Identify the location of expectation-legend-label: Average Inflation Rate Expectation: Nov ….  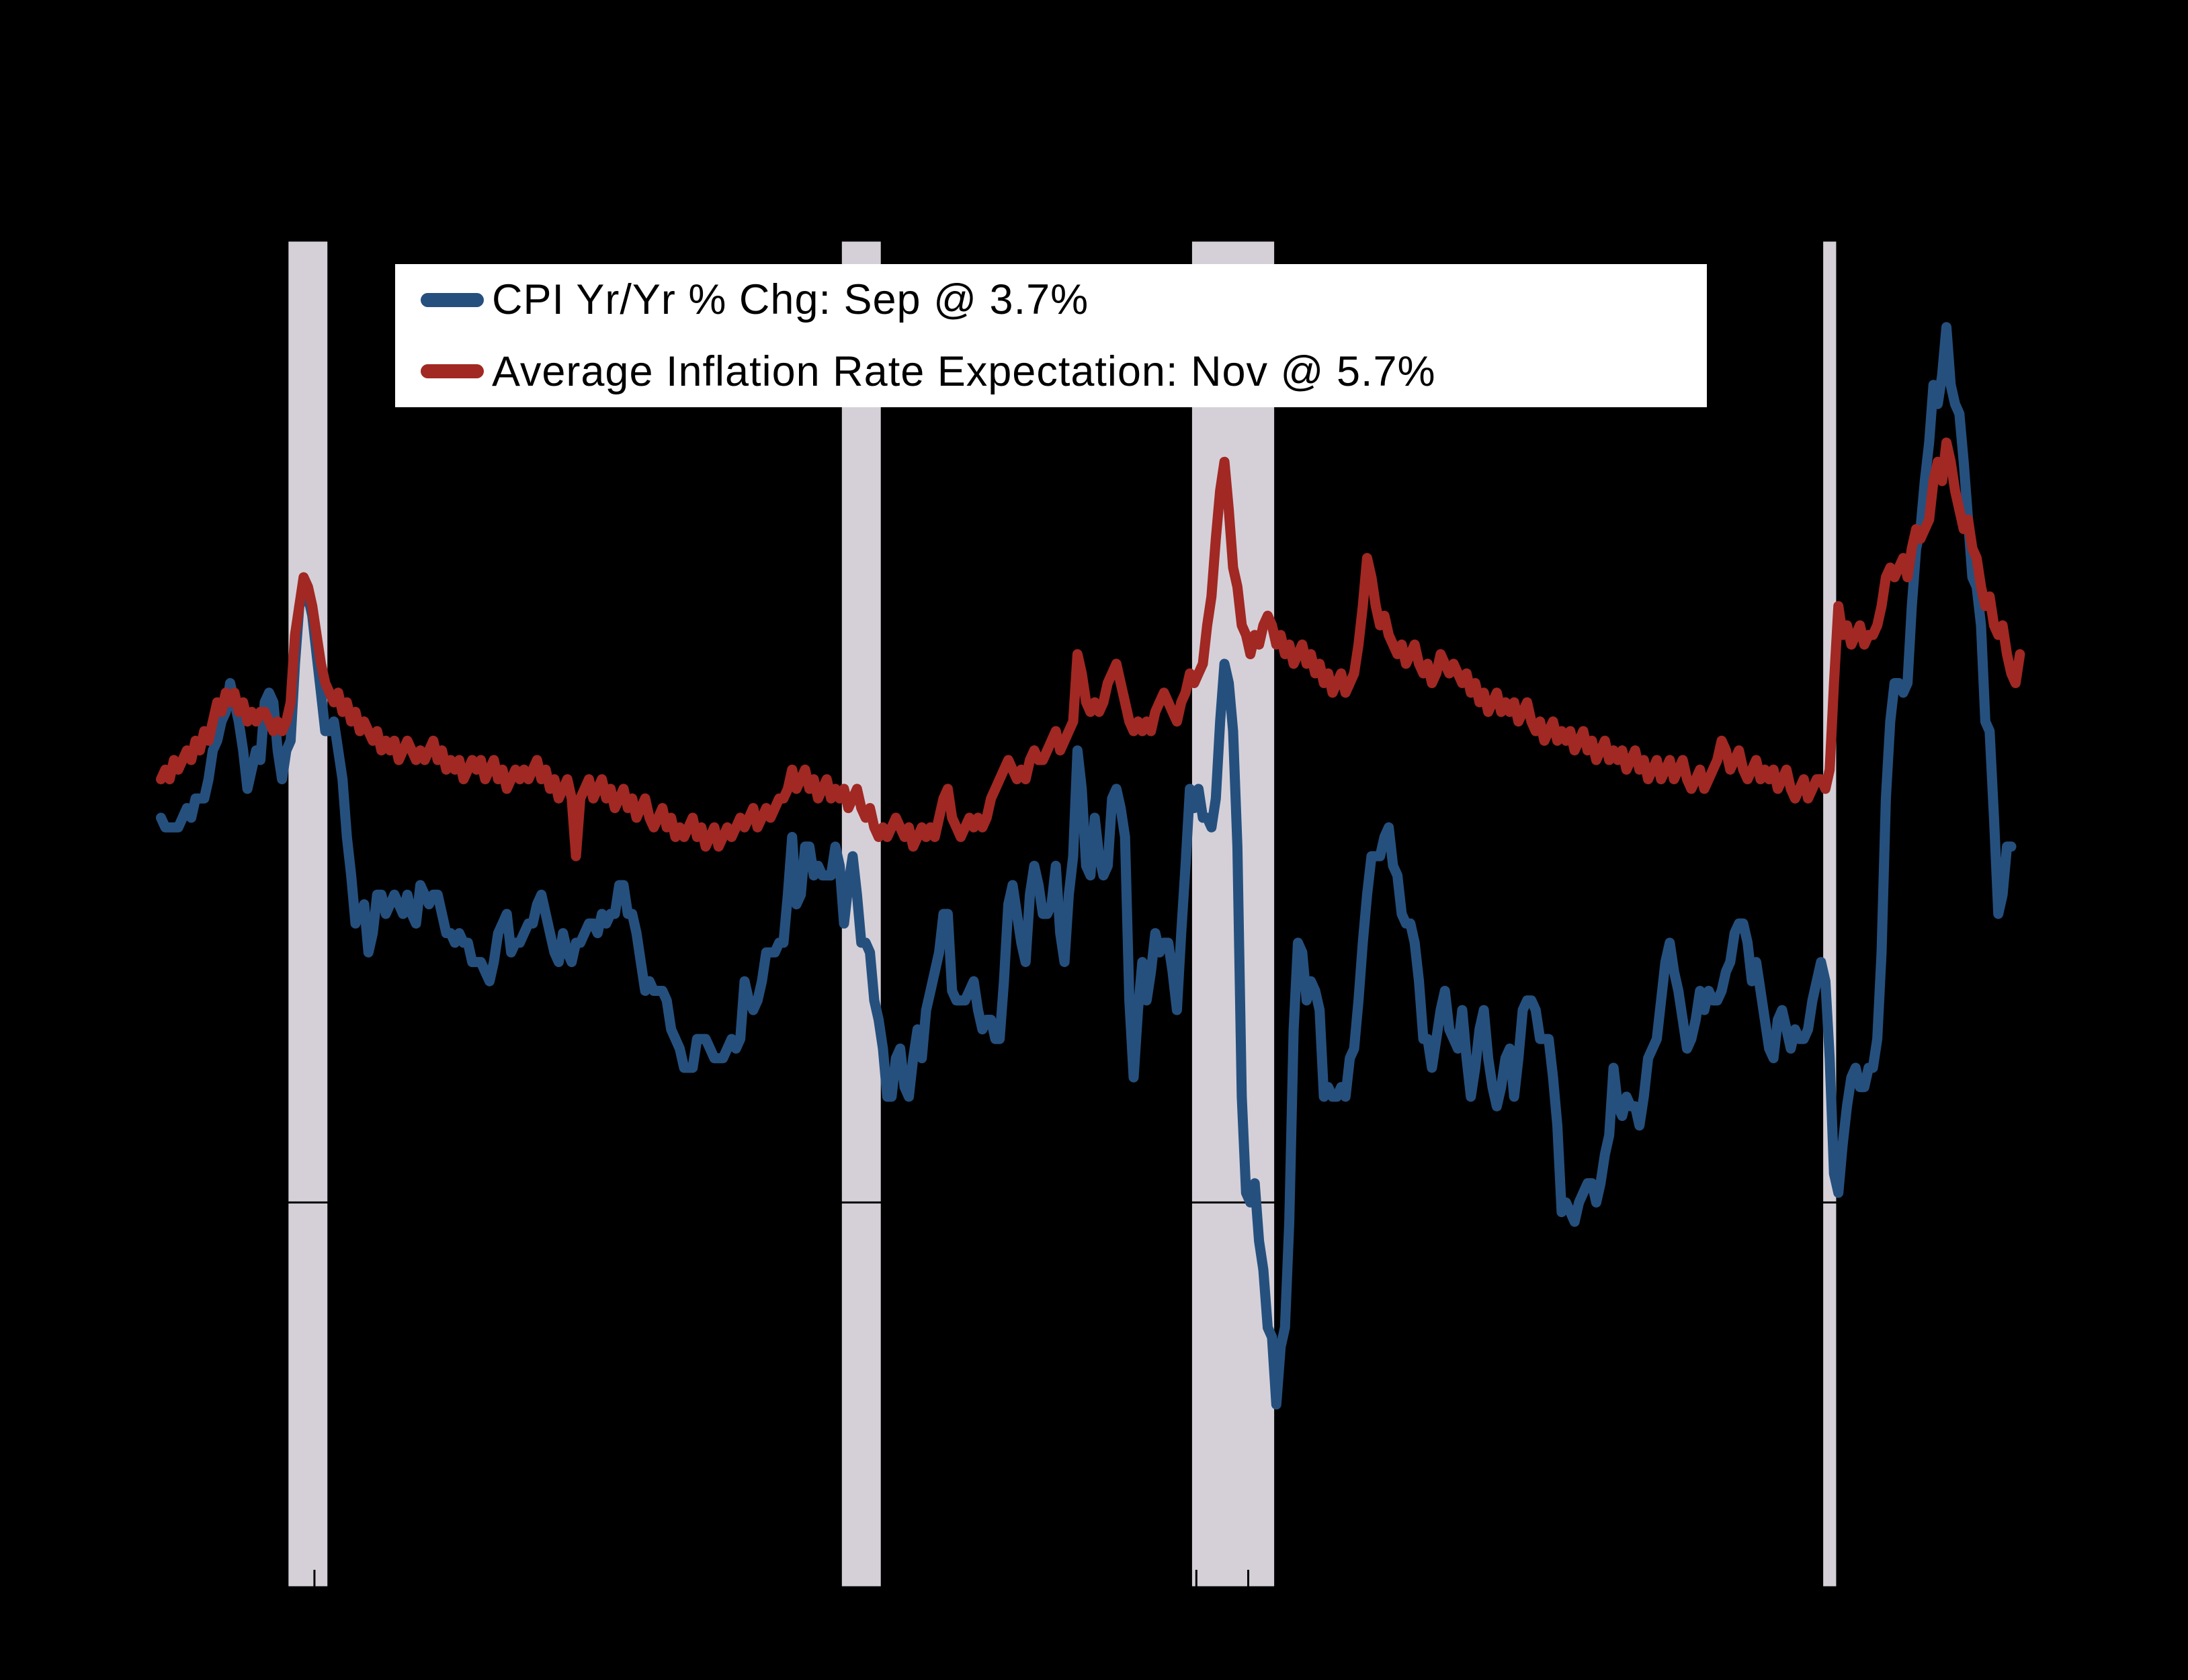
(964, 371).